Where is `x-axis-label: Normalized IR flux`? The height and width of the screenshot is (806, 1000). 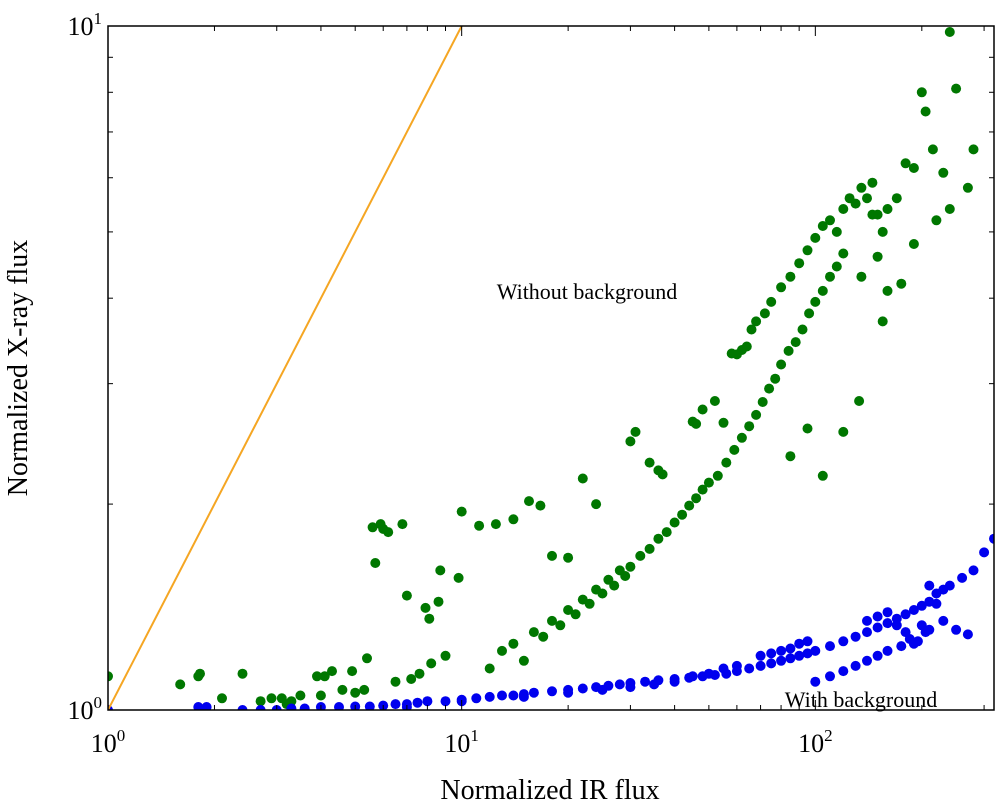
x-axis-label: Normalized IR flux is located at coordinates (549, 790).